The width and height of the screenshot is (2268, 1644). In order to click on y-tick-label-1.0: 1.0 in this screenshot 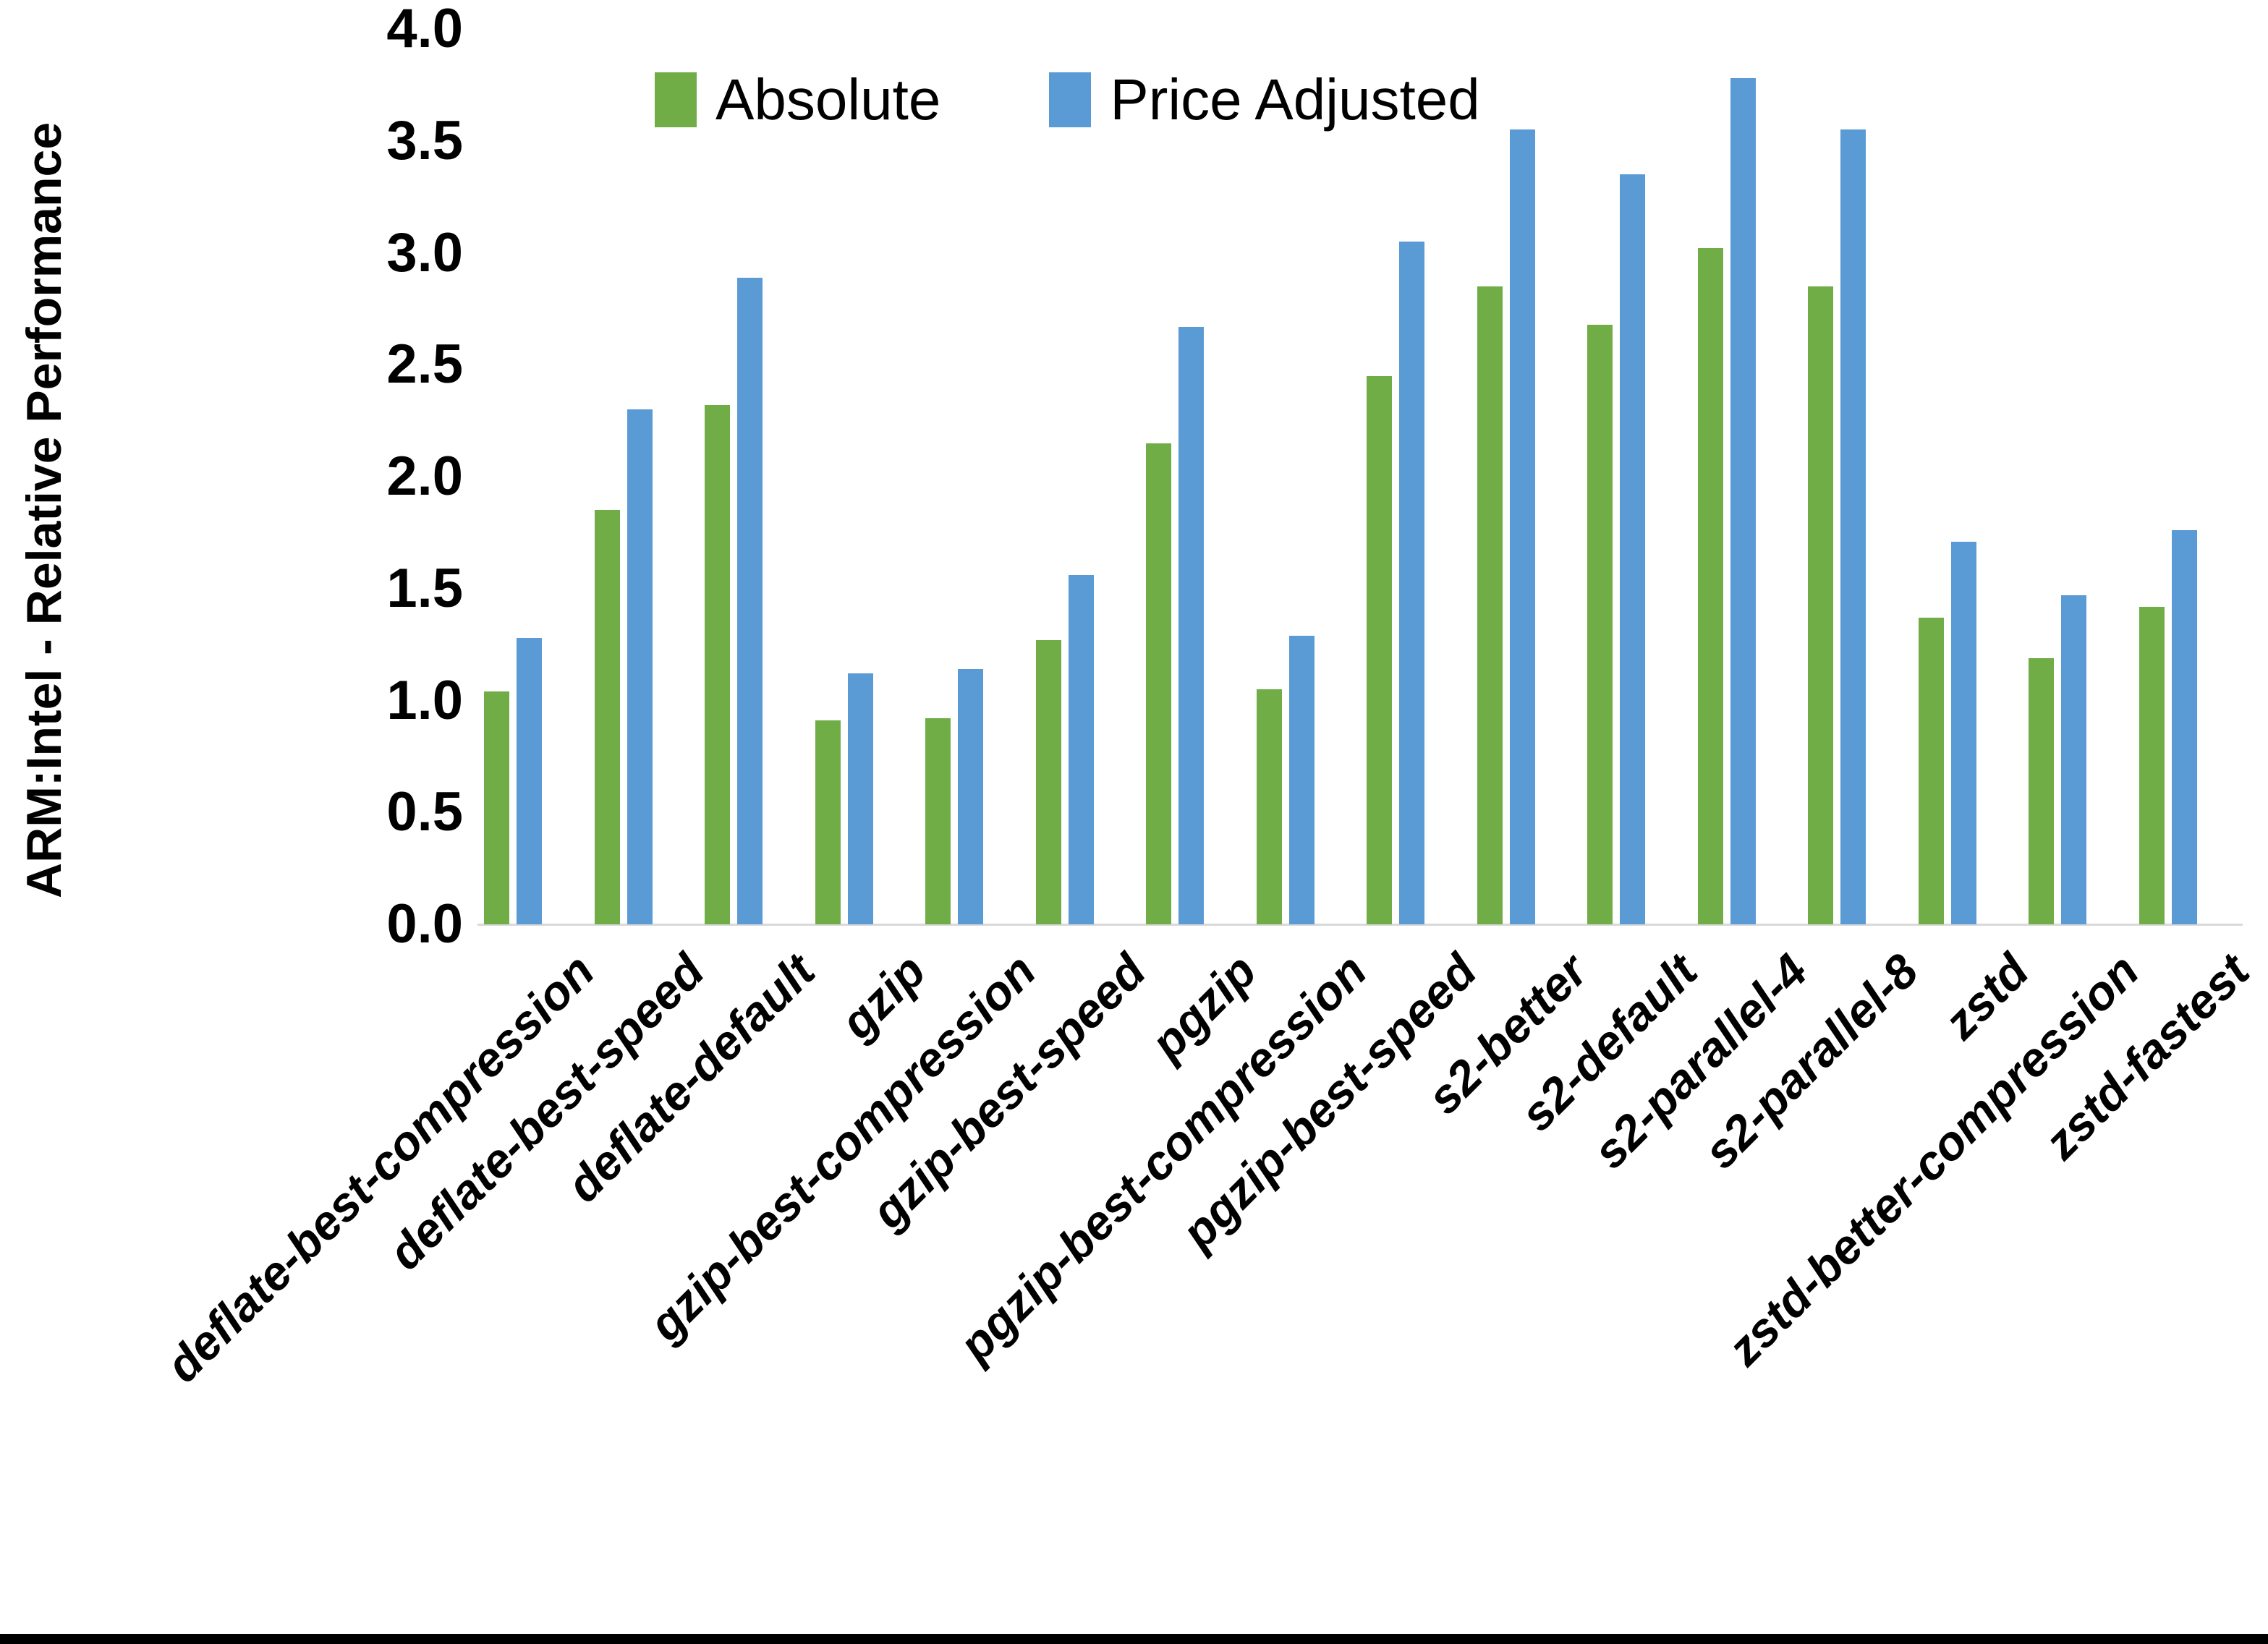, I will do `click(424, 700)`.